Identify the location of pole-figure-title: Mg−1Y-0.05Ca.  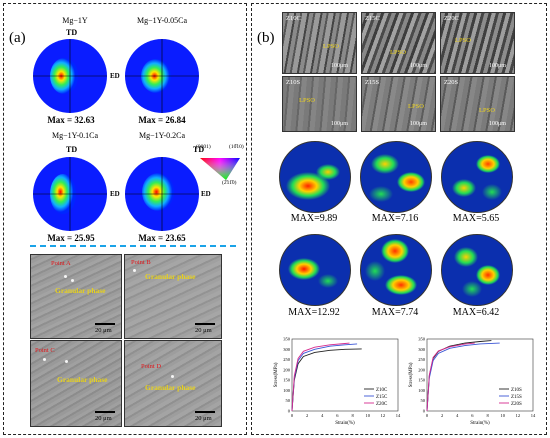
(162, 20).